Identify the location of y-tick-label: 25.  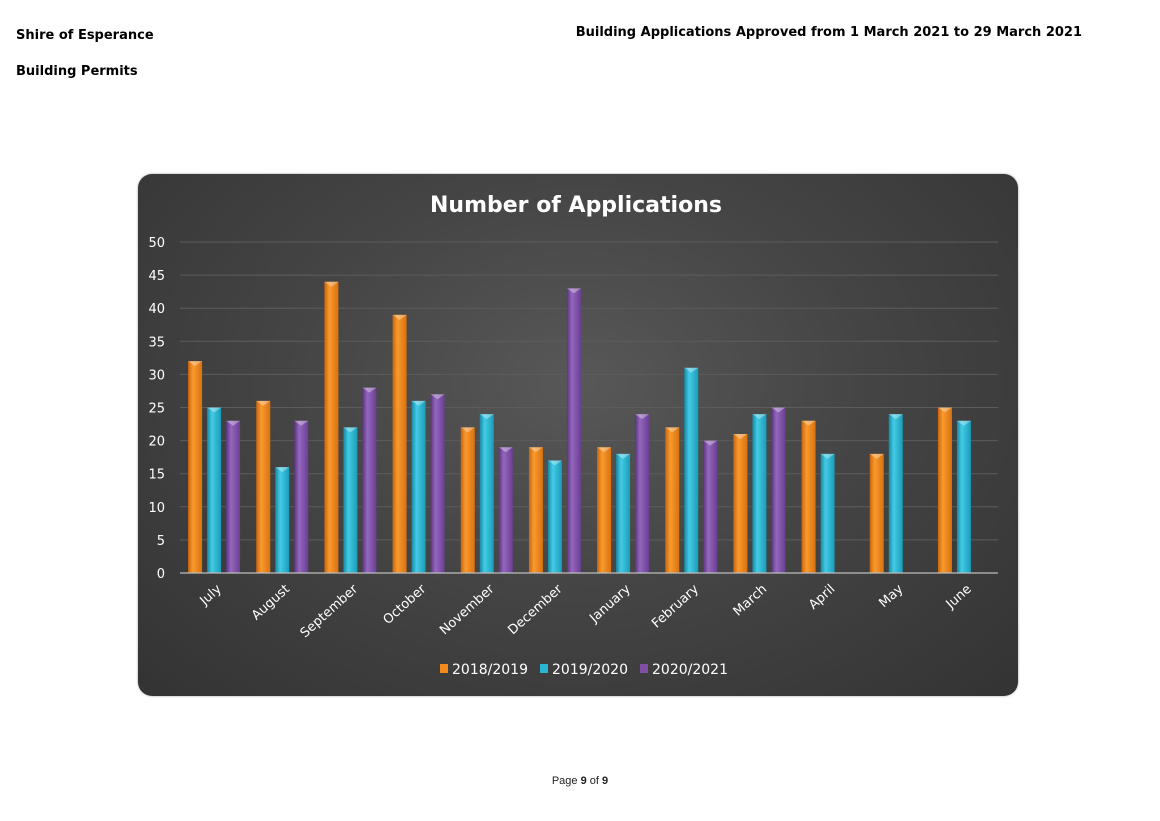
(156, 409).